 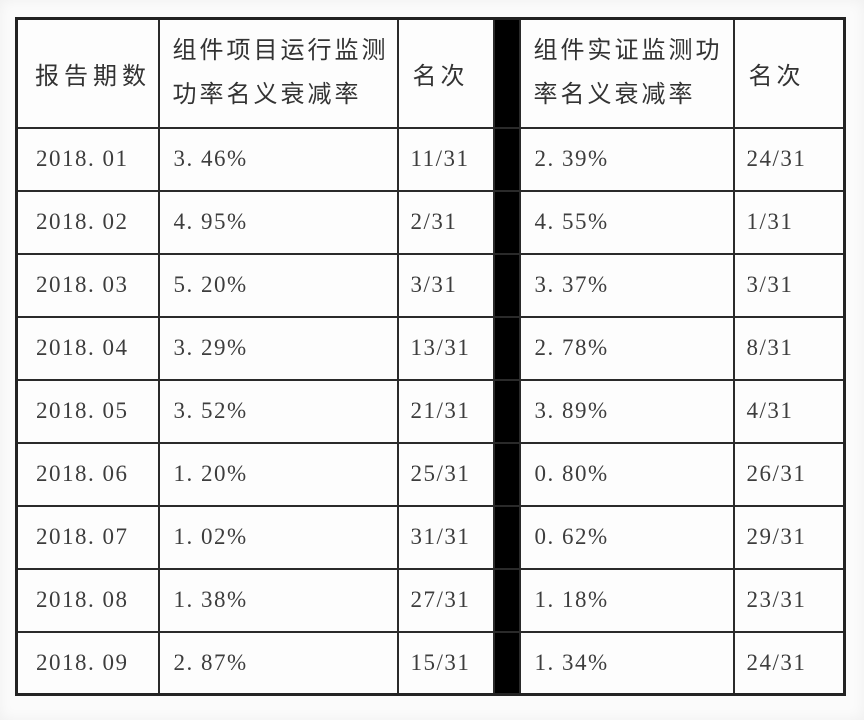 What do you see at coordinates (87, 73) in the screenshot?
I see `header-period: 报告期数` at bounding box center [87, 73].